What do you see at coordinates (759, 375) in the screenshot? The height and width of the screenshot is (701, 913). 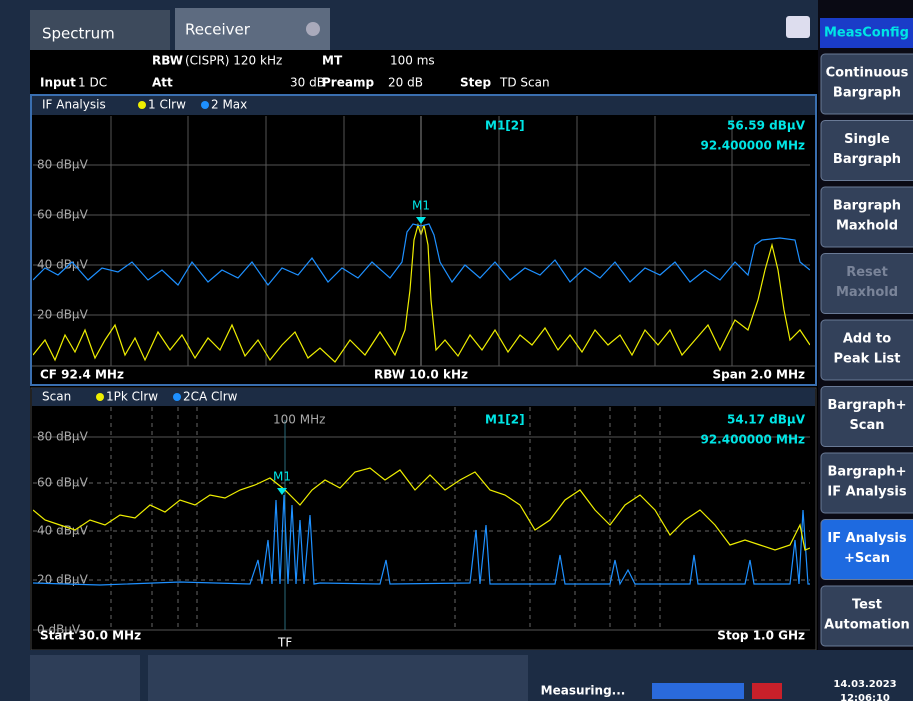 I see `footer: Span 2.0 MHz` at bounding box center [759, 375].